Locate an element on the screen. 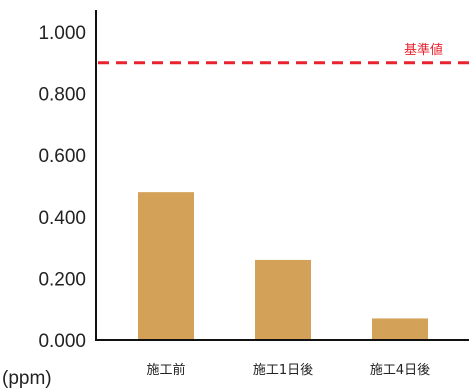 This screenshot has height=391, width=469. y-tick-label: 1.000 is located at coordinates (62, 33).